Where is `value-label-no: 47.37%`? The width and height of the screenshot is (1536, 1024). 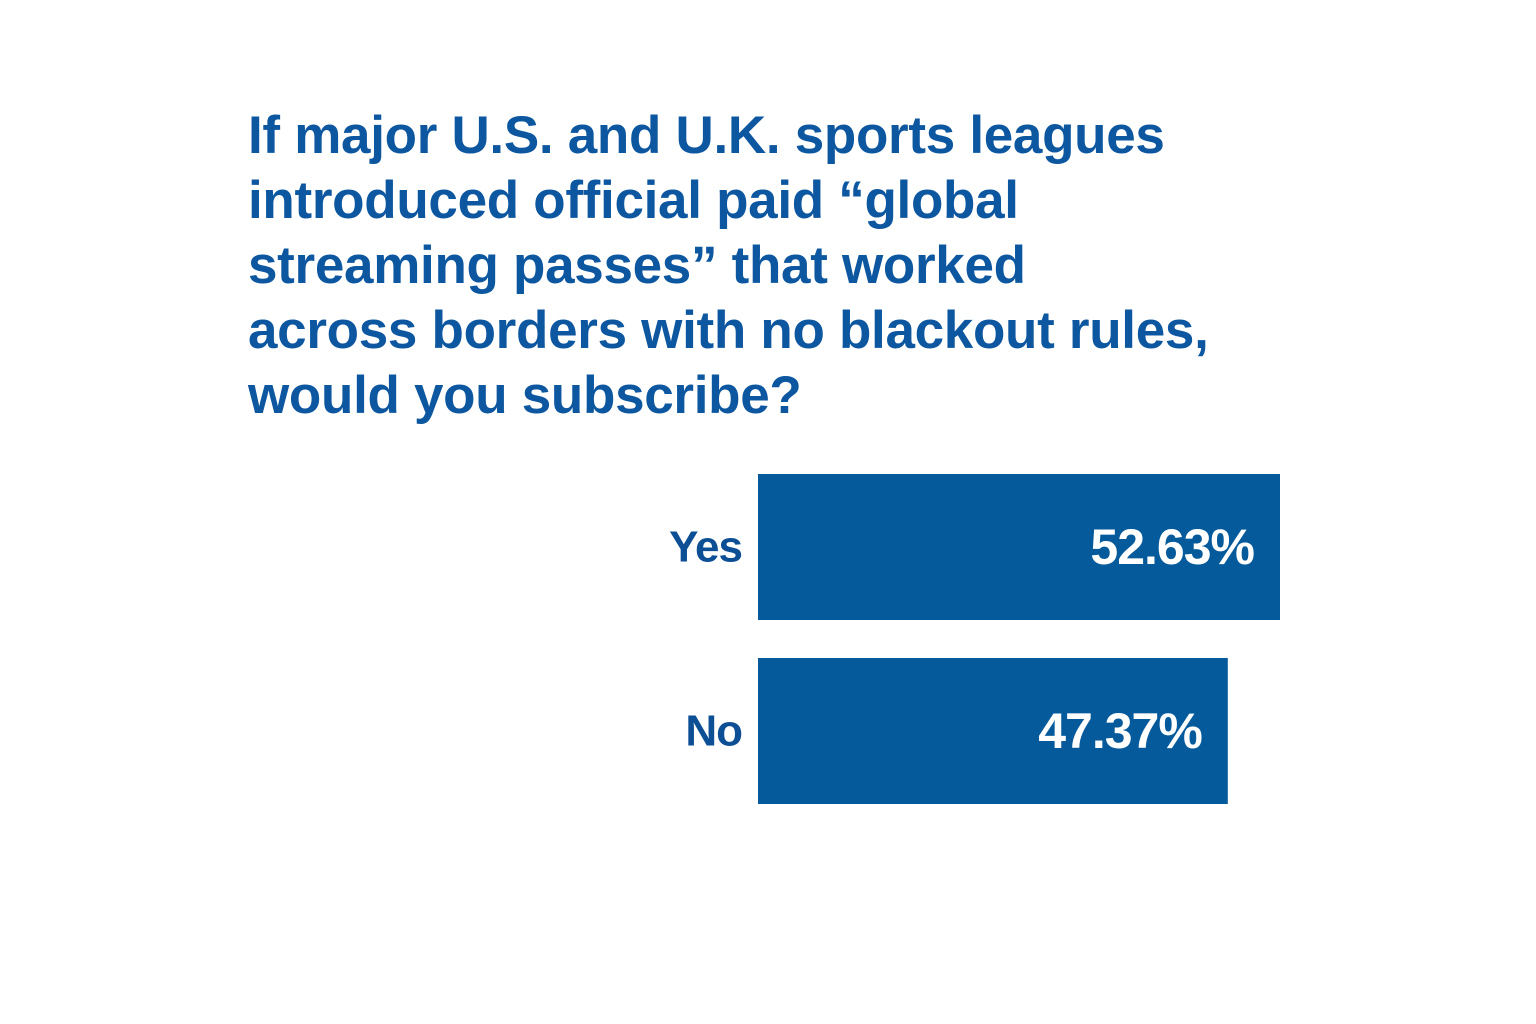 value-label-no: 47.37% is located at coordinates (1120, 731).